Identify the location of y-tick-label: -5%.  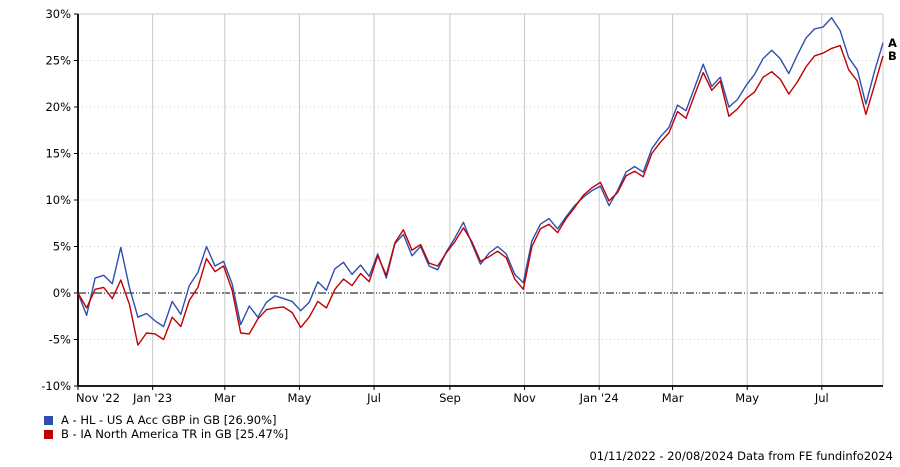
(60, 340).